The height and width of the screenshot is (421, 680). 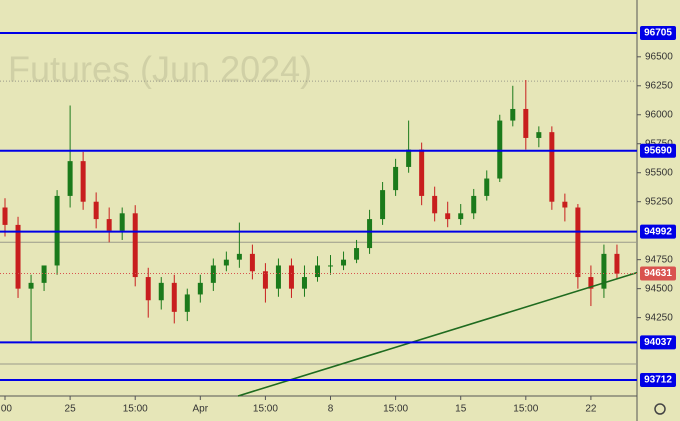 I want to click on last-price-label: 94631, so click(x=658, y=273).